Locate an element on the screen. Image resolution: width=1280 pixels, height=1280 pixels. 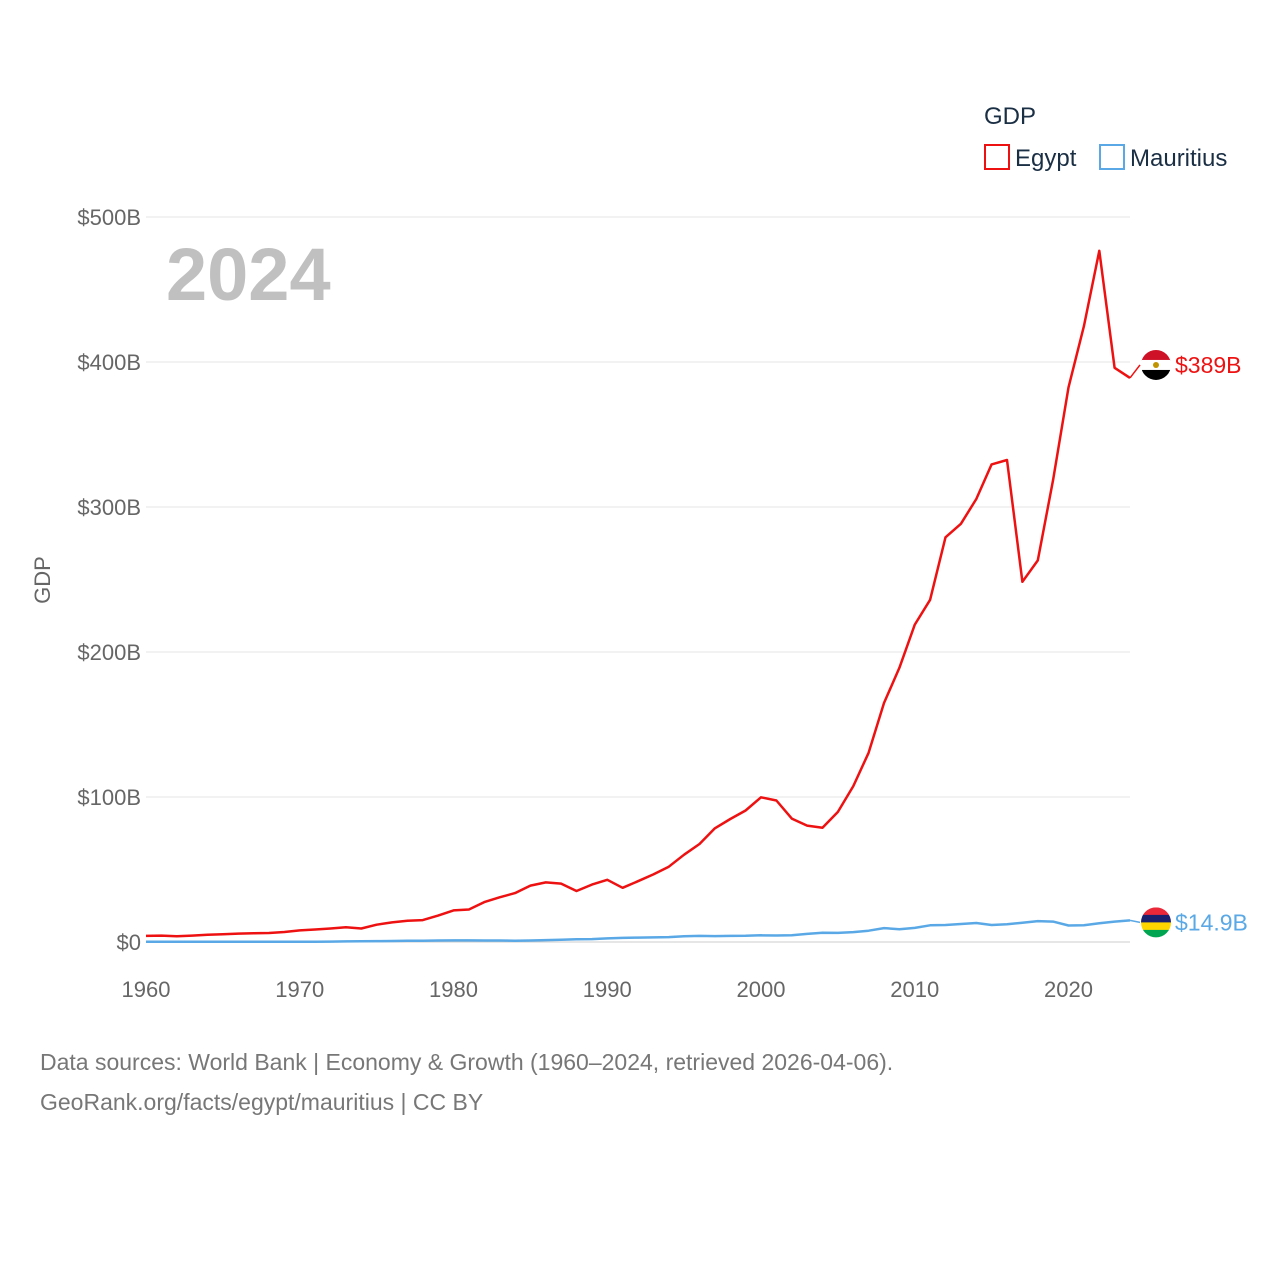
y-tick-label: $0 is located at coordinates (129, 942).